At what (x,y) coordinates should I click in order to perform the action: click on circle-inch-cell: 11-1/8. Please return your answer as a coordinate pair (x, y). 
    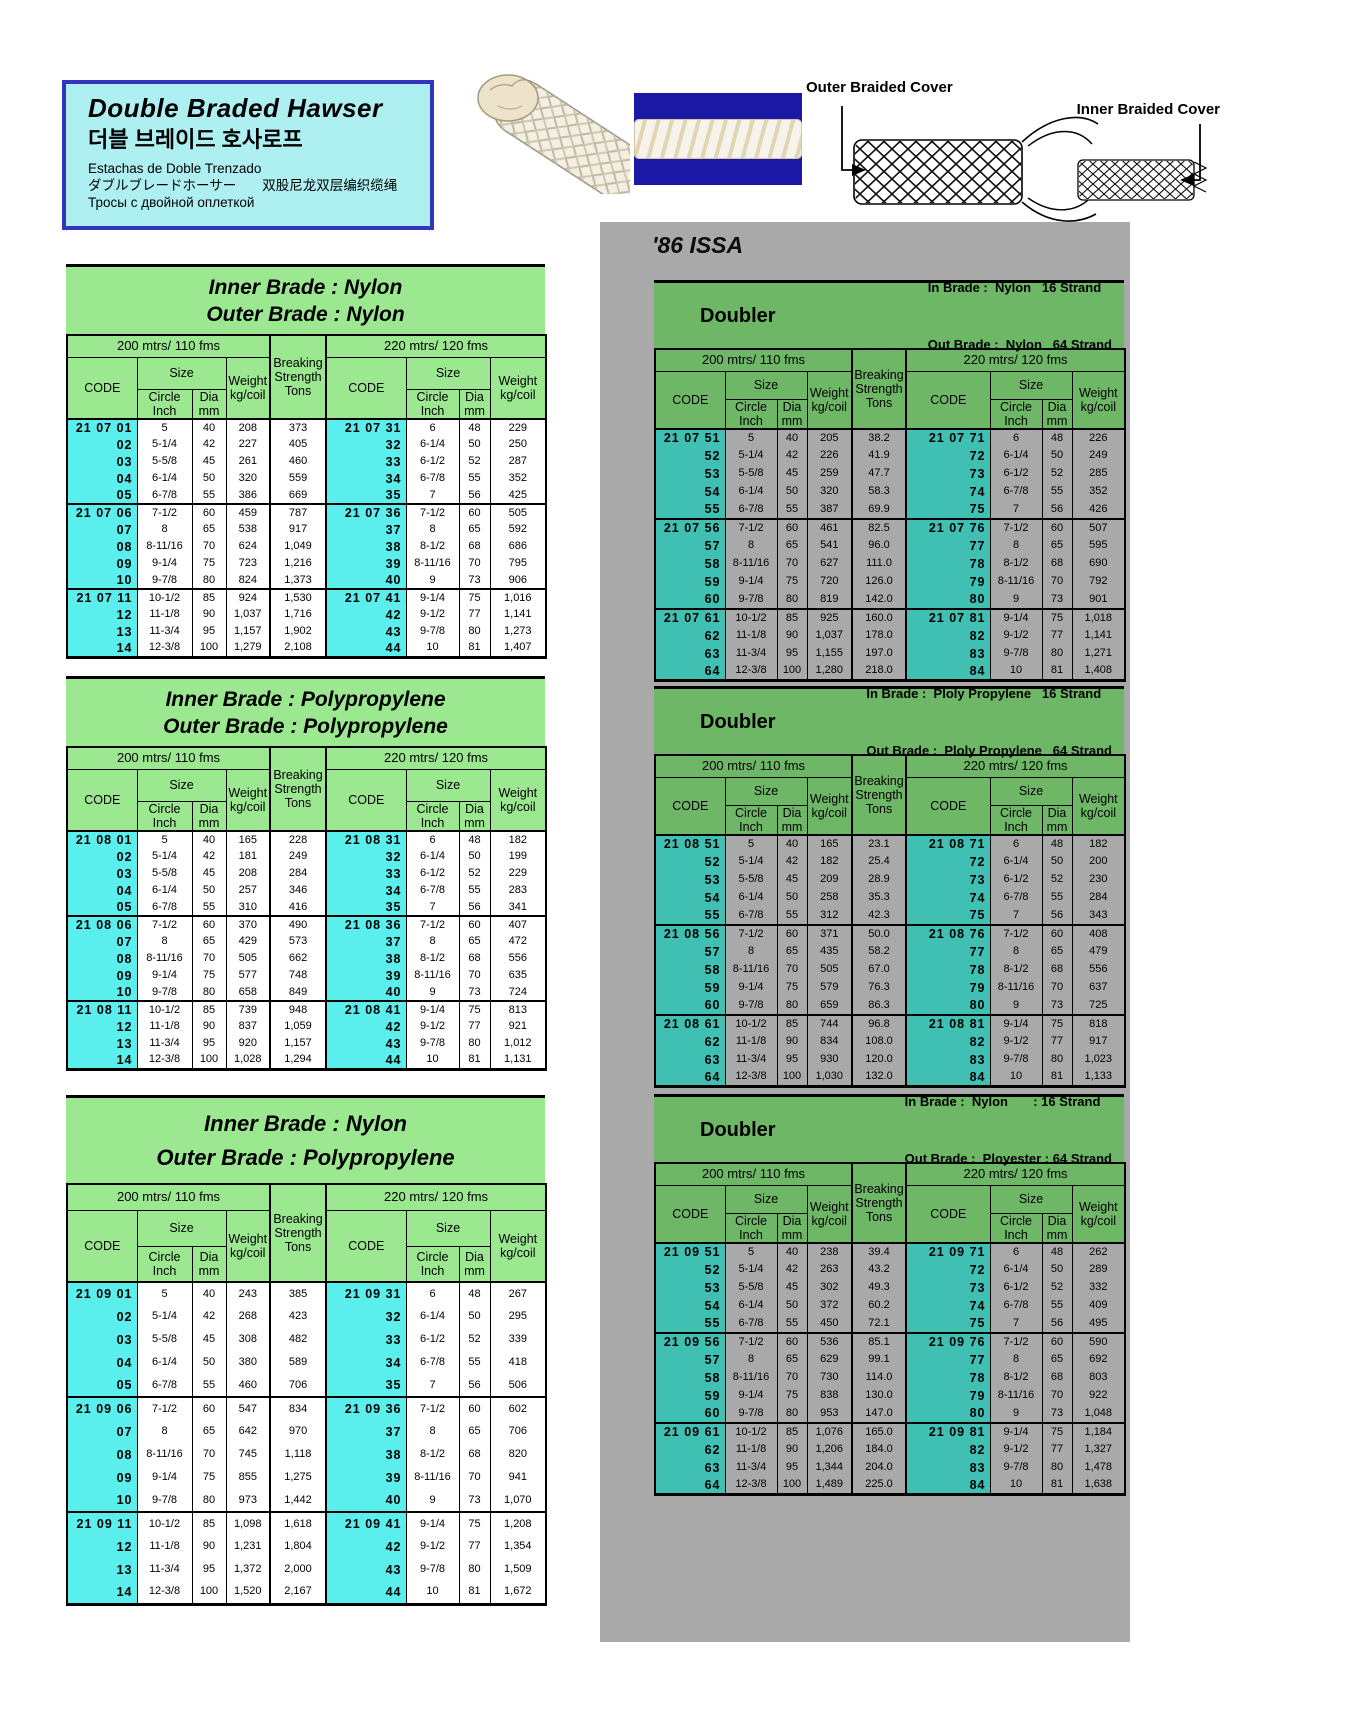
    Looking at the image, I should click on (164, 614).